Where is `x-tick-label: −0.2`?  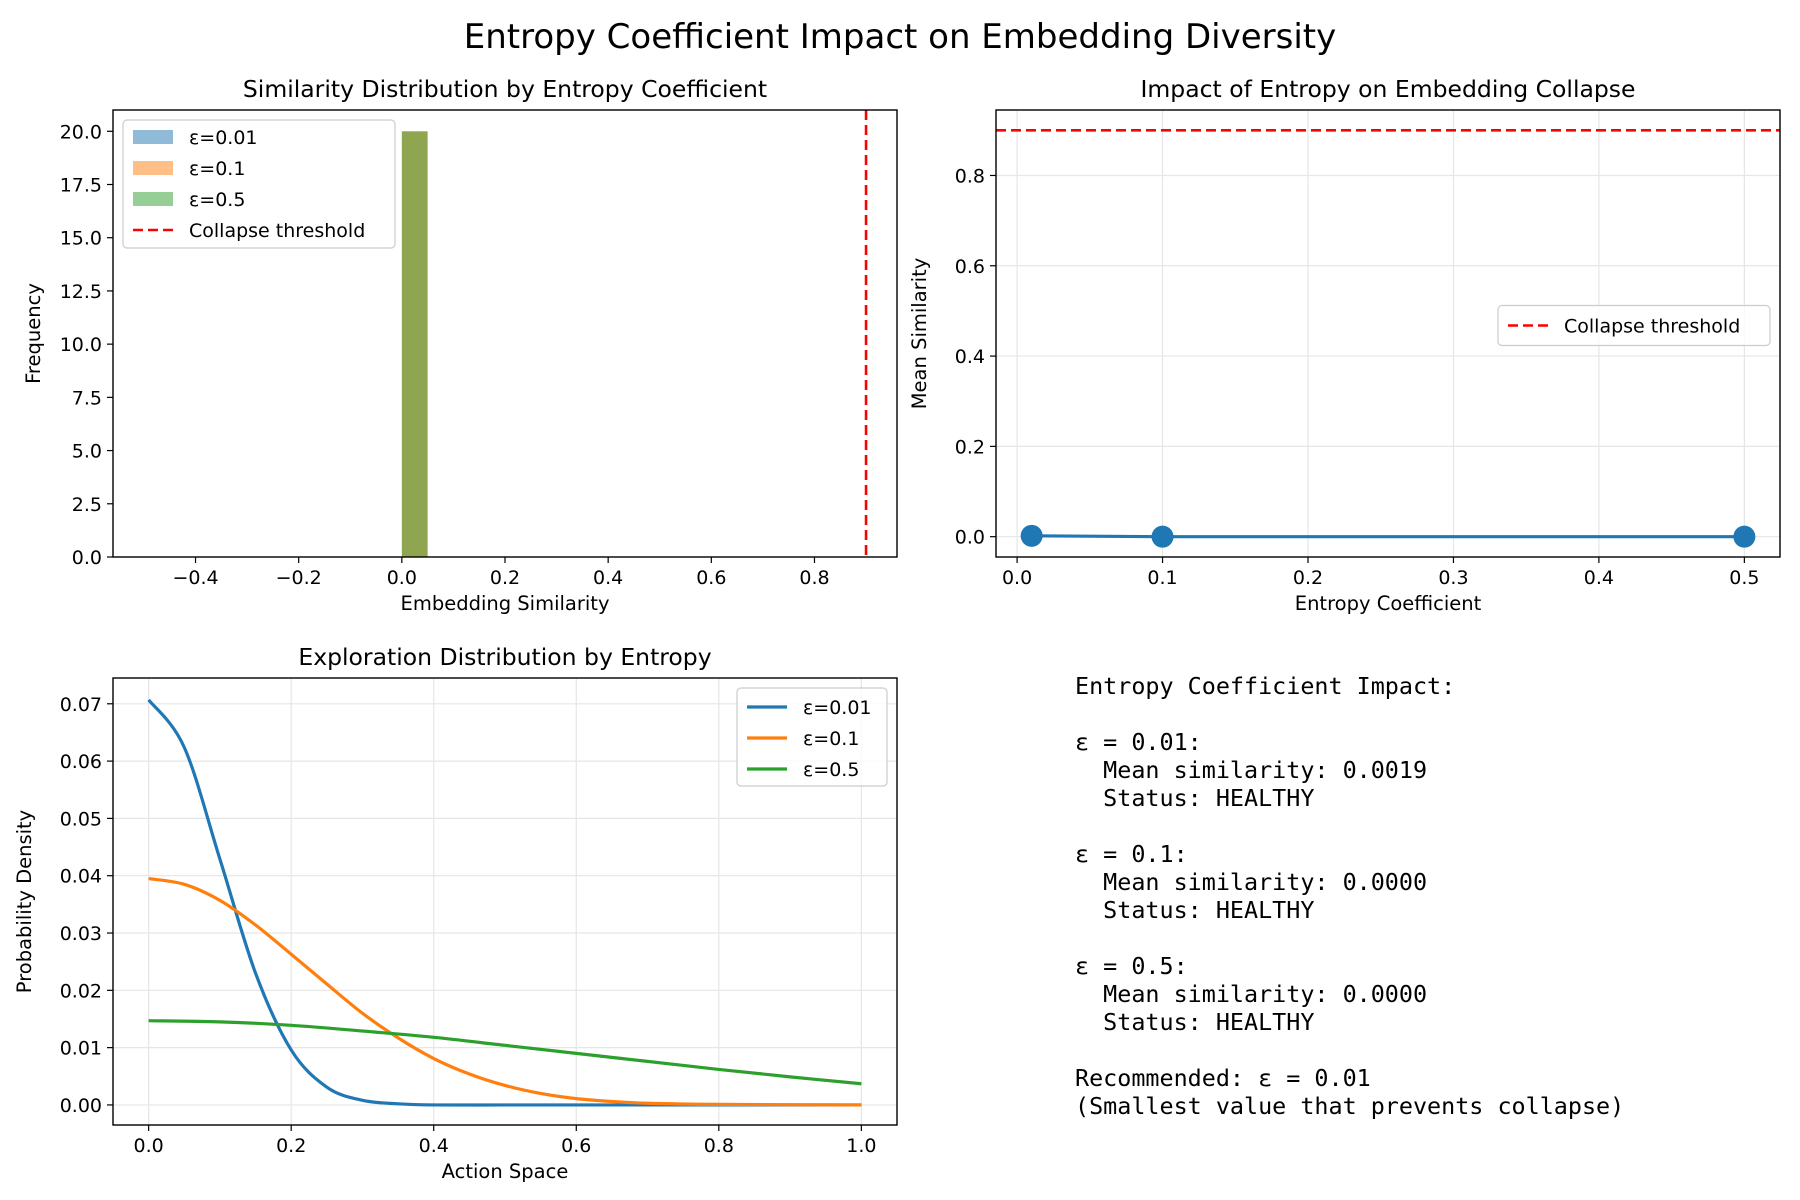
x-tick-label: −0.2 is located at coordinates (299, 578).